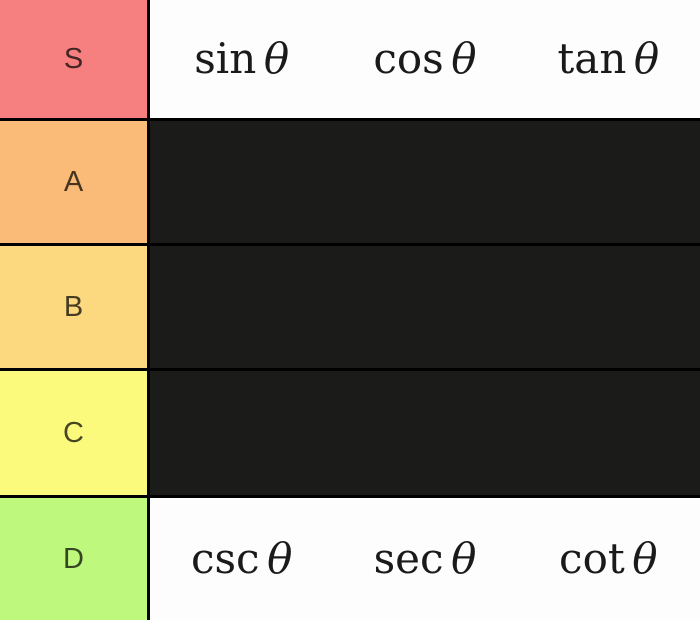 The image size is (700, 620). I want to click on tier-label-c: C, so click(75, 433).